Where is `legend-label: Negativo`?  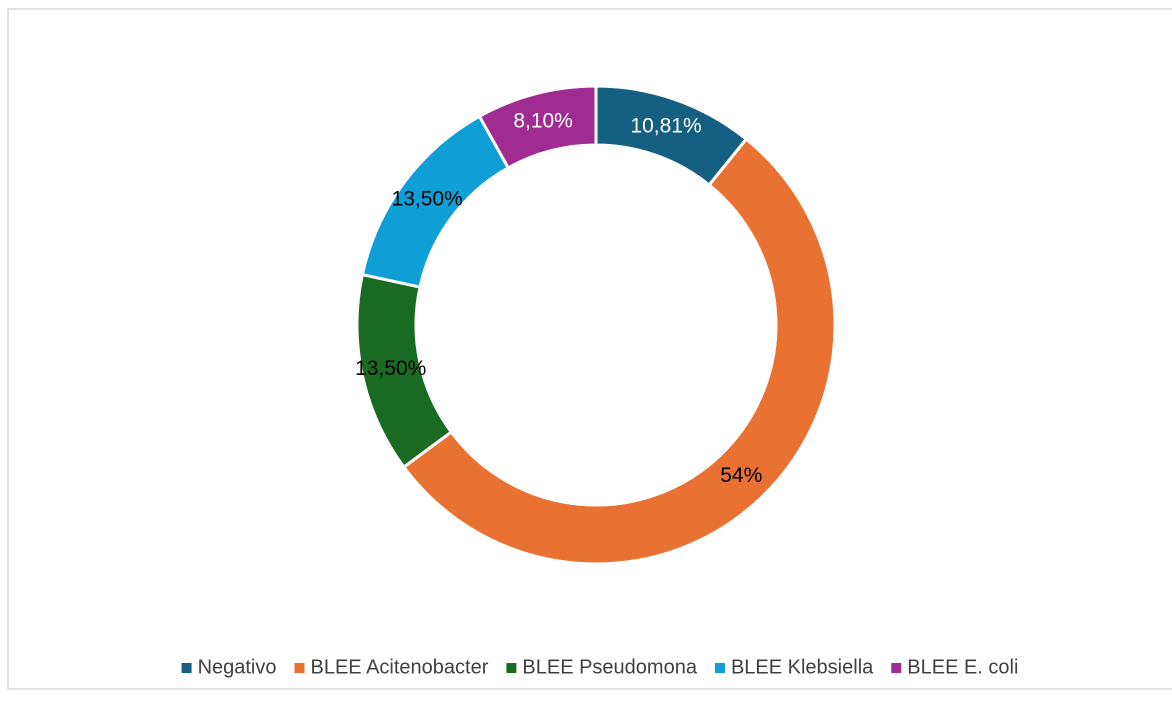
legend-label: Negativo is located at coordinates (237, 667).